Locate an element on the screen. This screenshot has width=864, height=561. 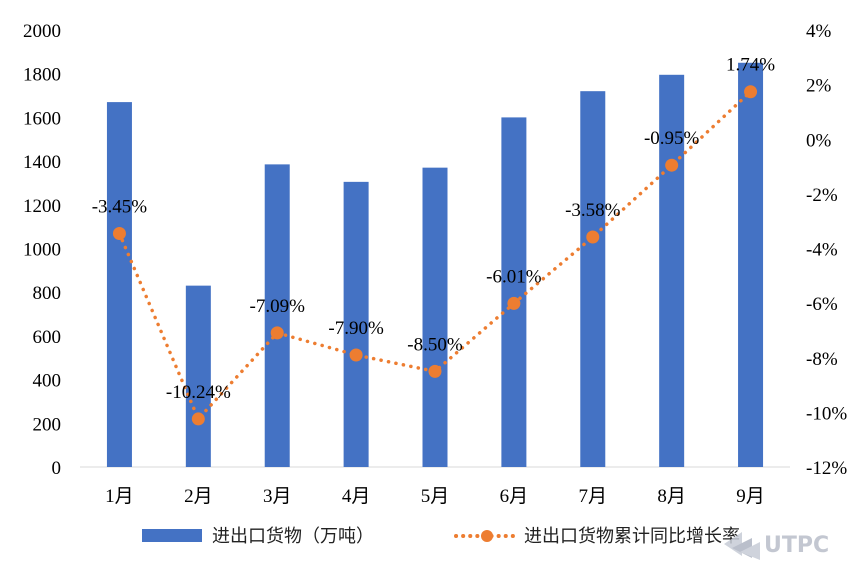
right-tick-label: 2% is located at coordinates (819, 86).